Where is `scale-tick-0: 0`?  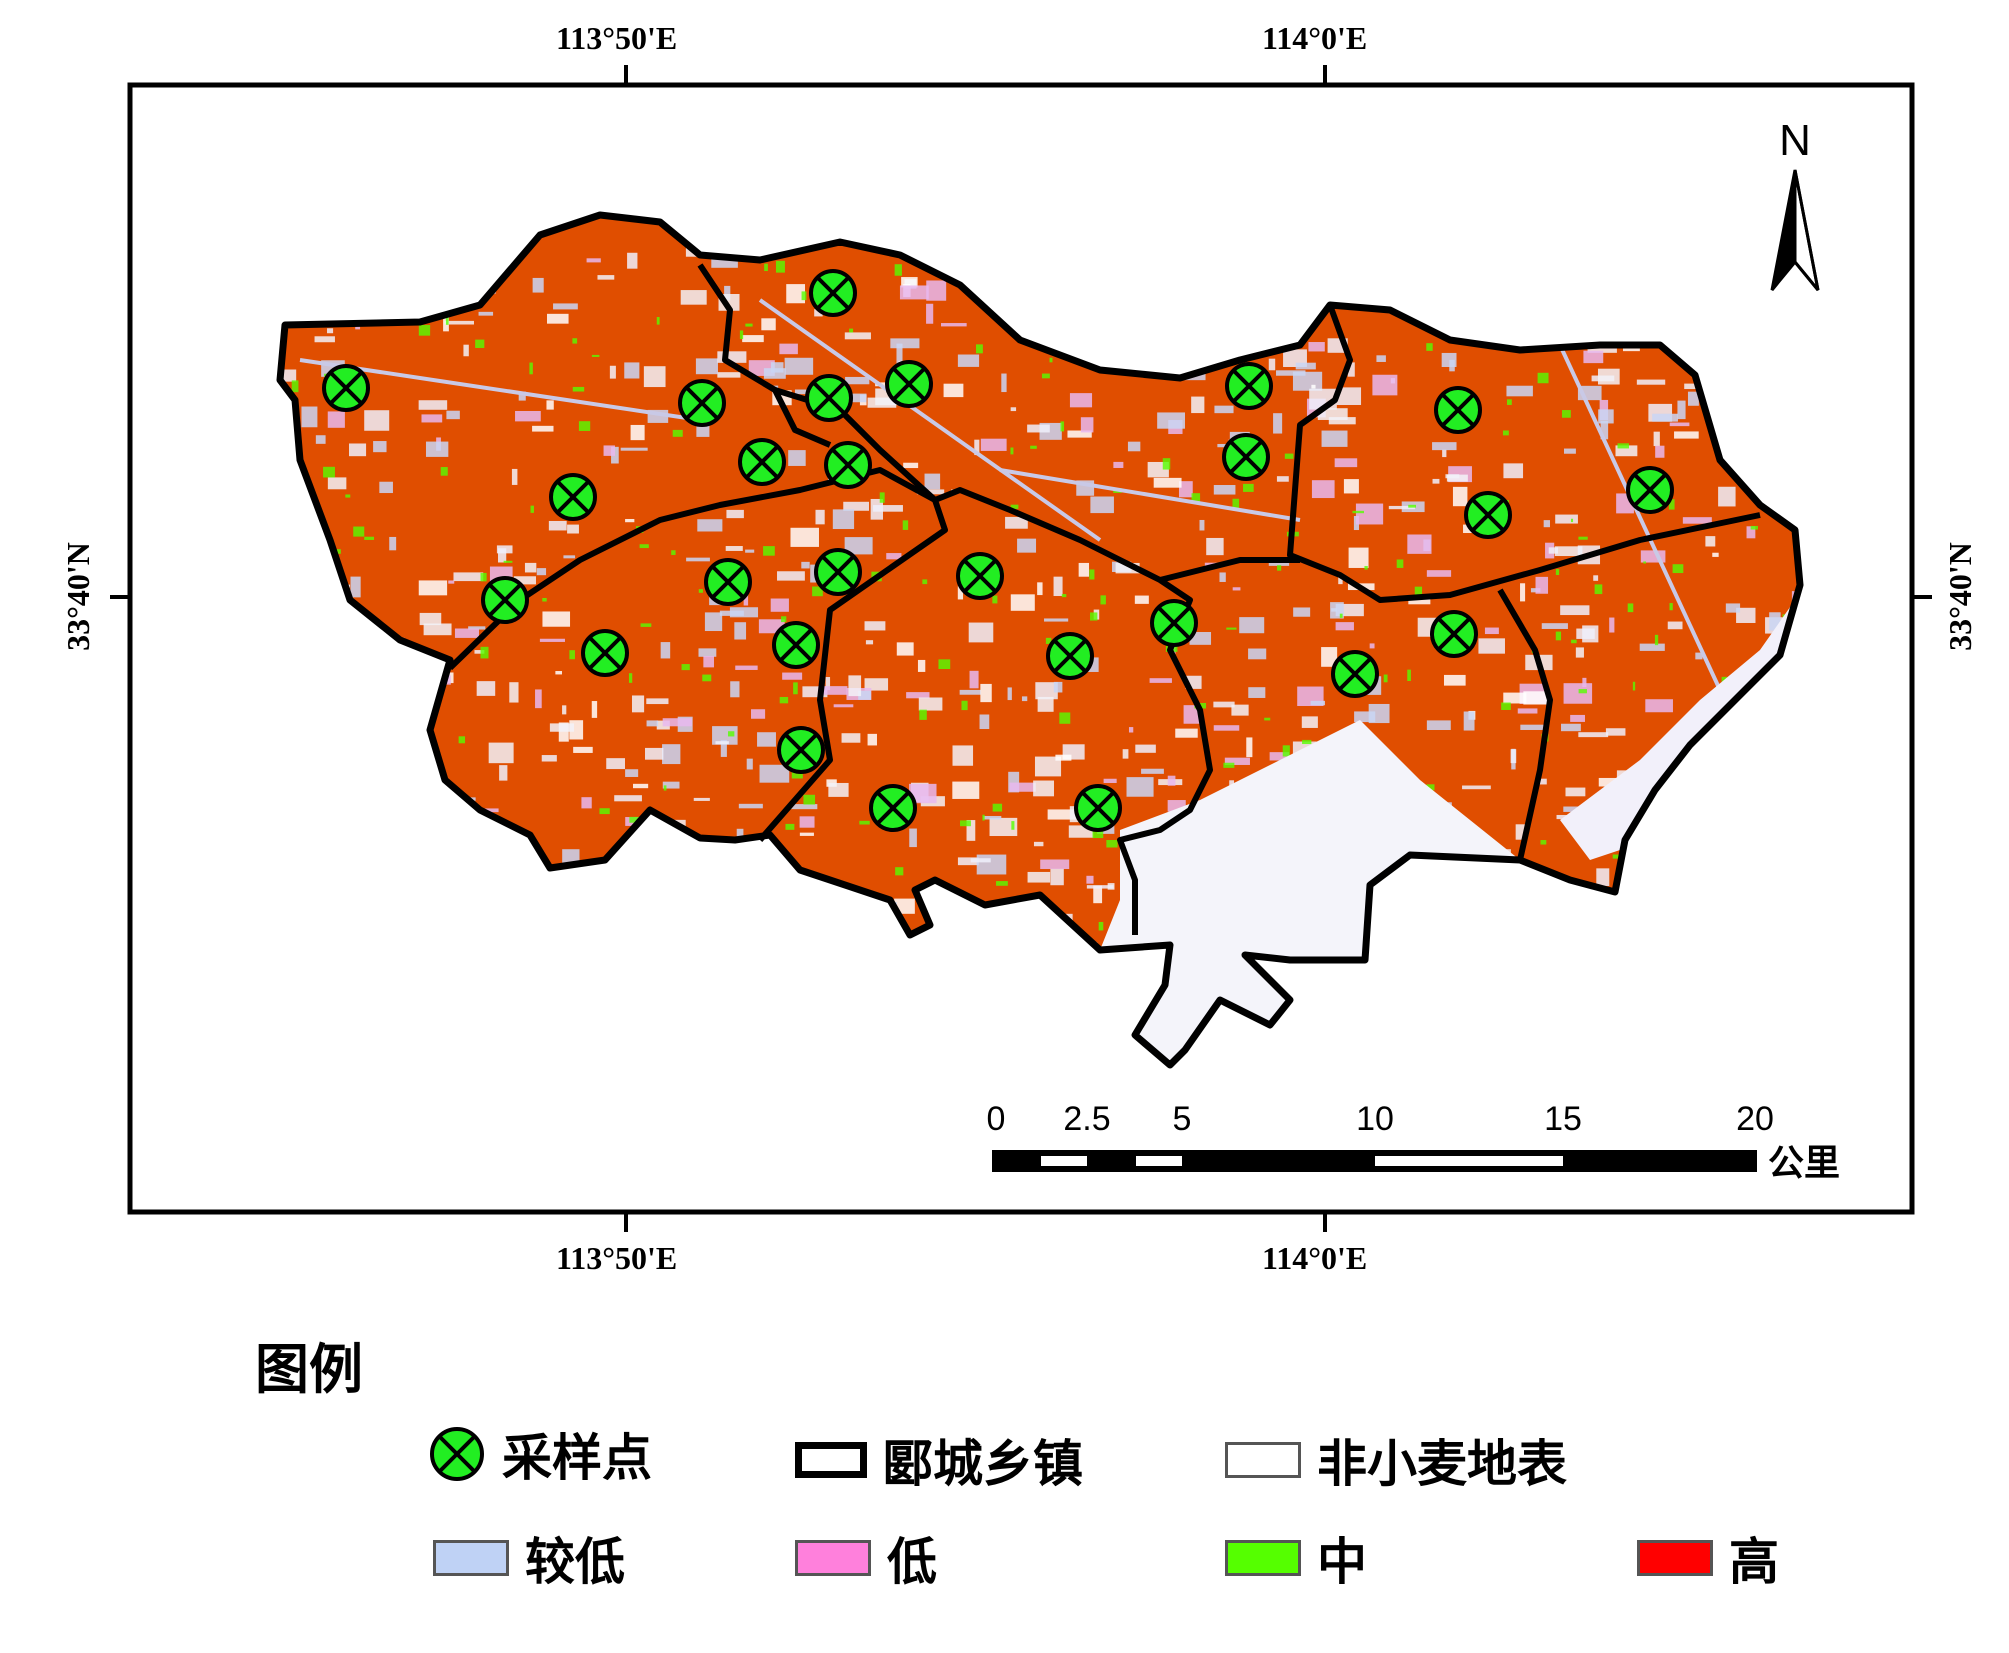 scale-tick-0: 0 is located at coordinates (996, 1119).